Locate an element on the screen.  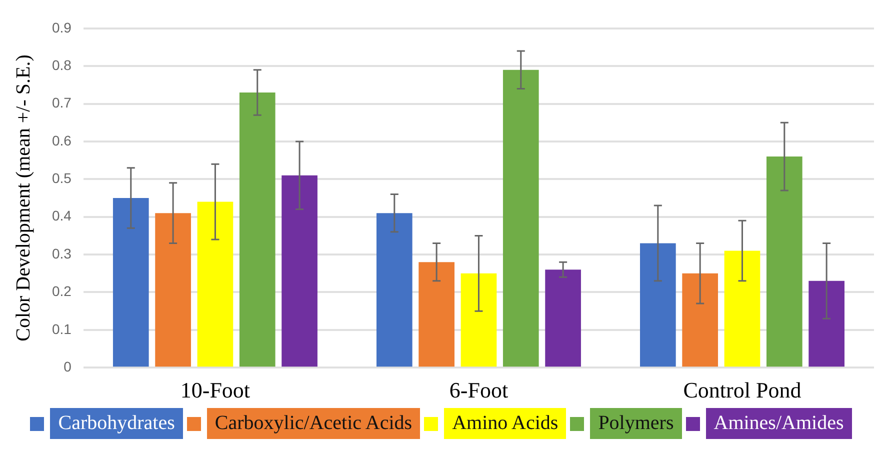
legend-label: Carbohydrates is located at coordinates (116, 423).